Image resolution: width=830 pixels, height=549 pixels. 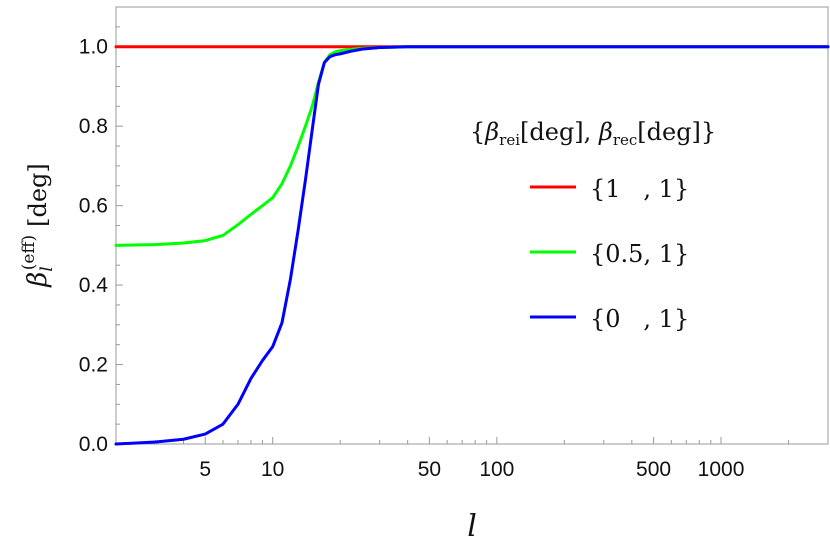 I want to click on legend-entry-green: {0.5, 1}, so click(x=639, y=254).